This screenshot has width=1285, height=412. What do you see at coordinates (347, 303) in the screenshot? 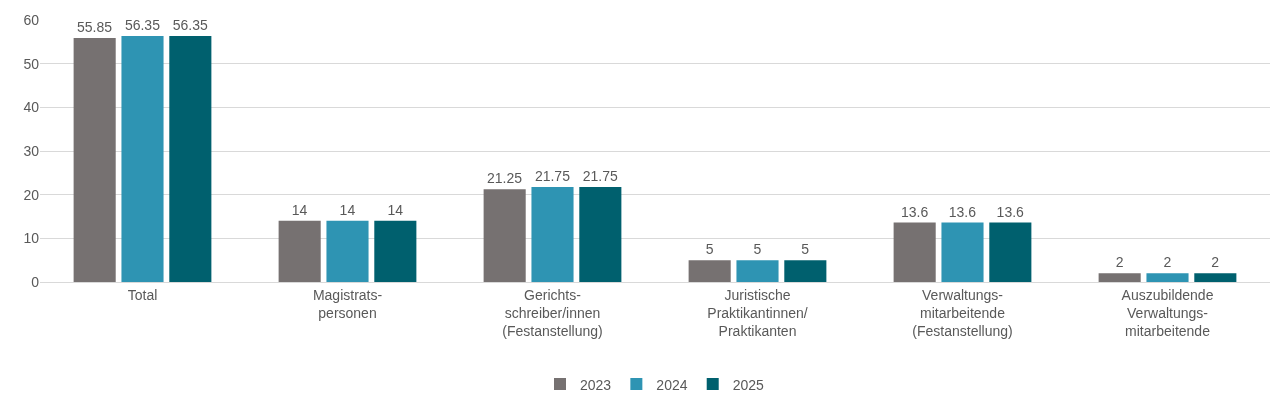
I see `x-tick-label: Magistrats- personen` at bounding box center [347, 303].